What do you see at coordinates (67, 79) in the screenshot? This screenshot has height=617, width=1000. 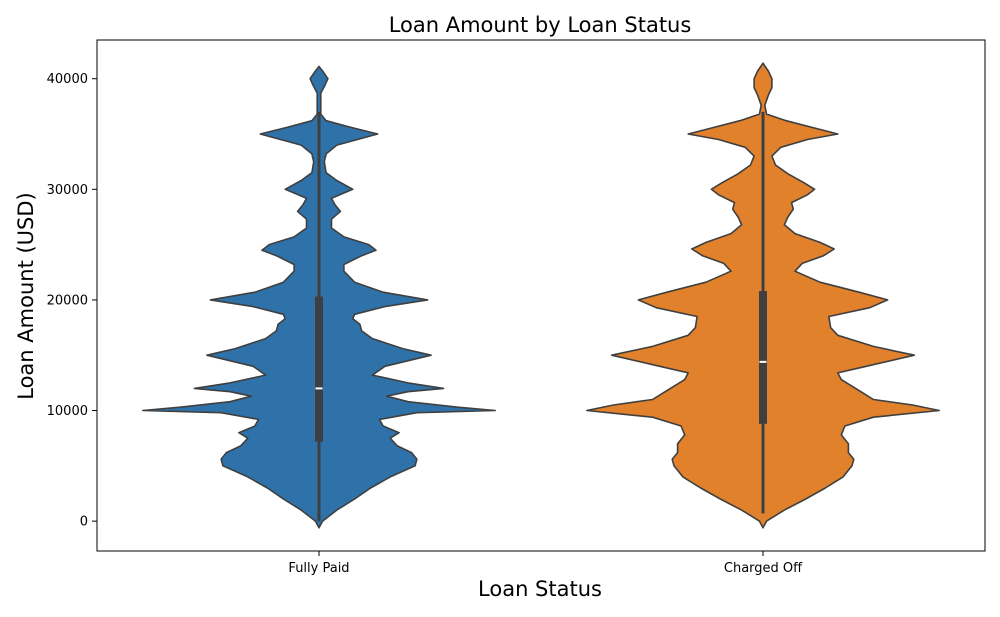 I see `y-tick-label: 40000` at bounding box center [67, 79].